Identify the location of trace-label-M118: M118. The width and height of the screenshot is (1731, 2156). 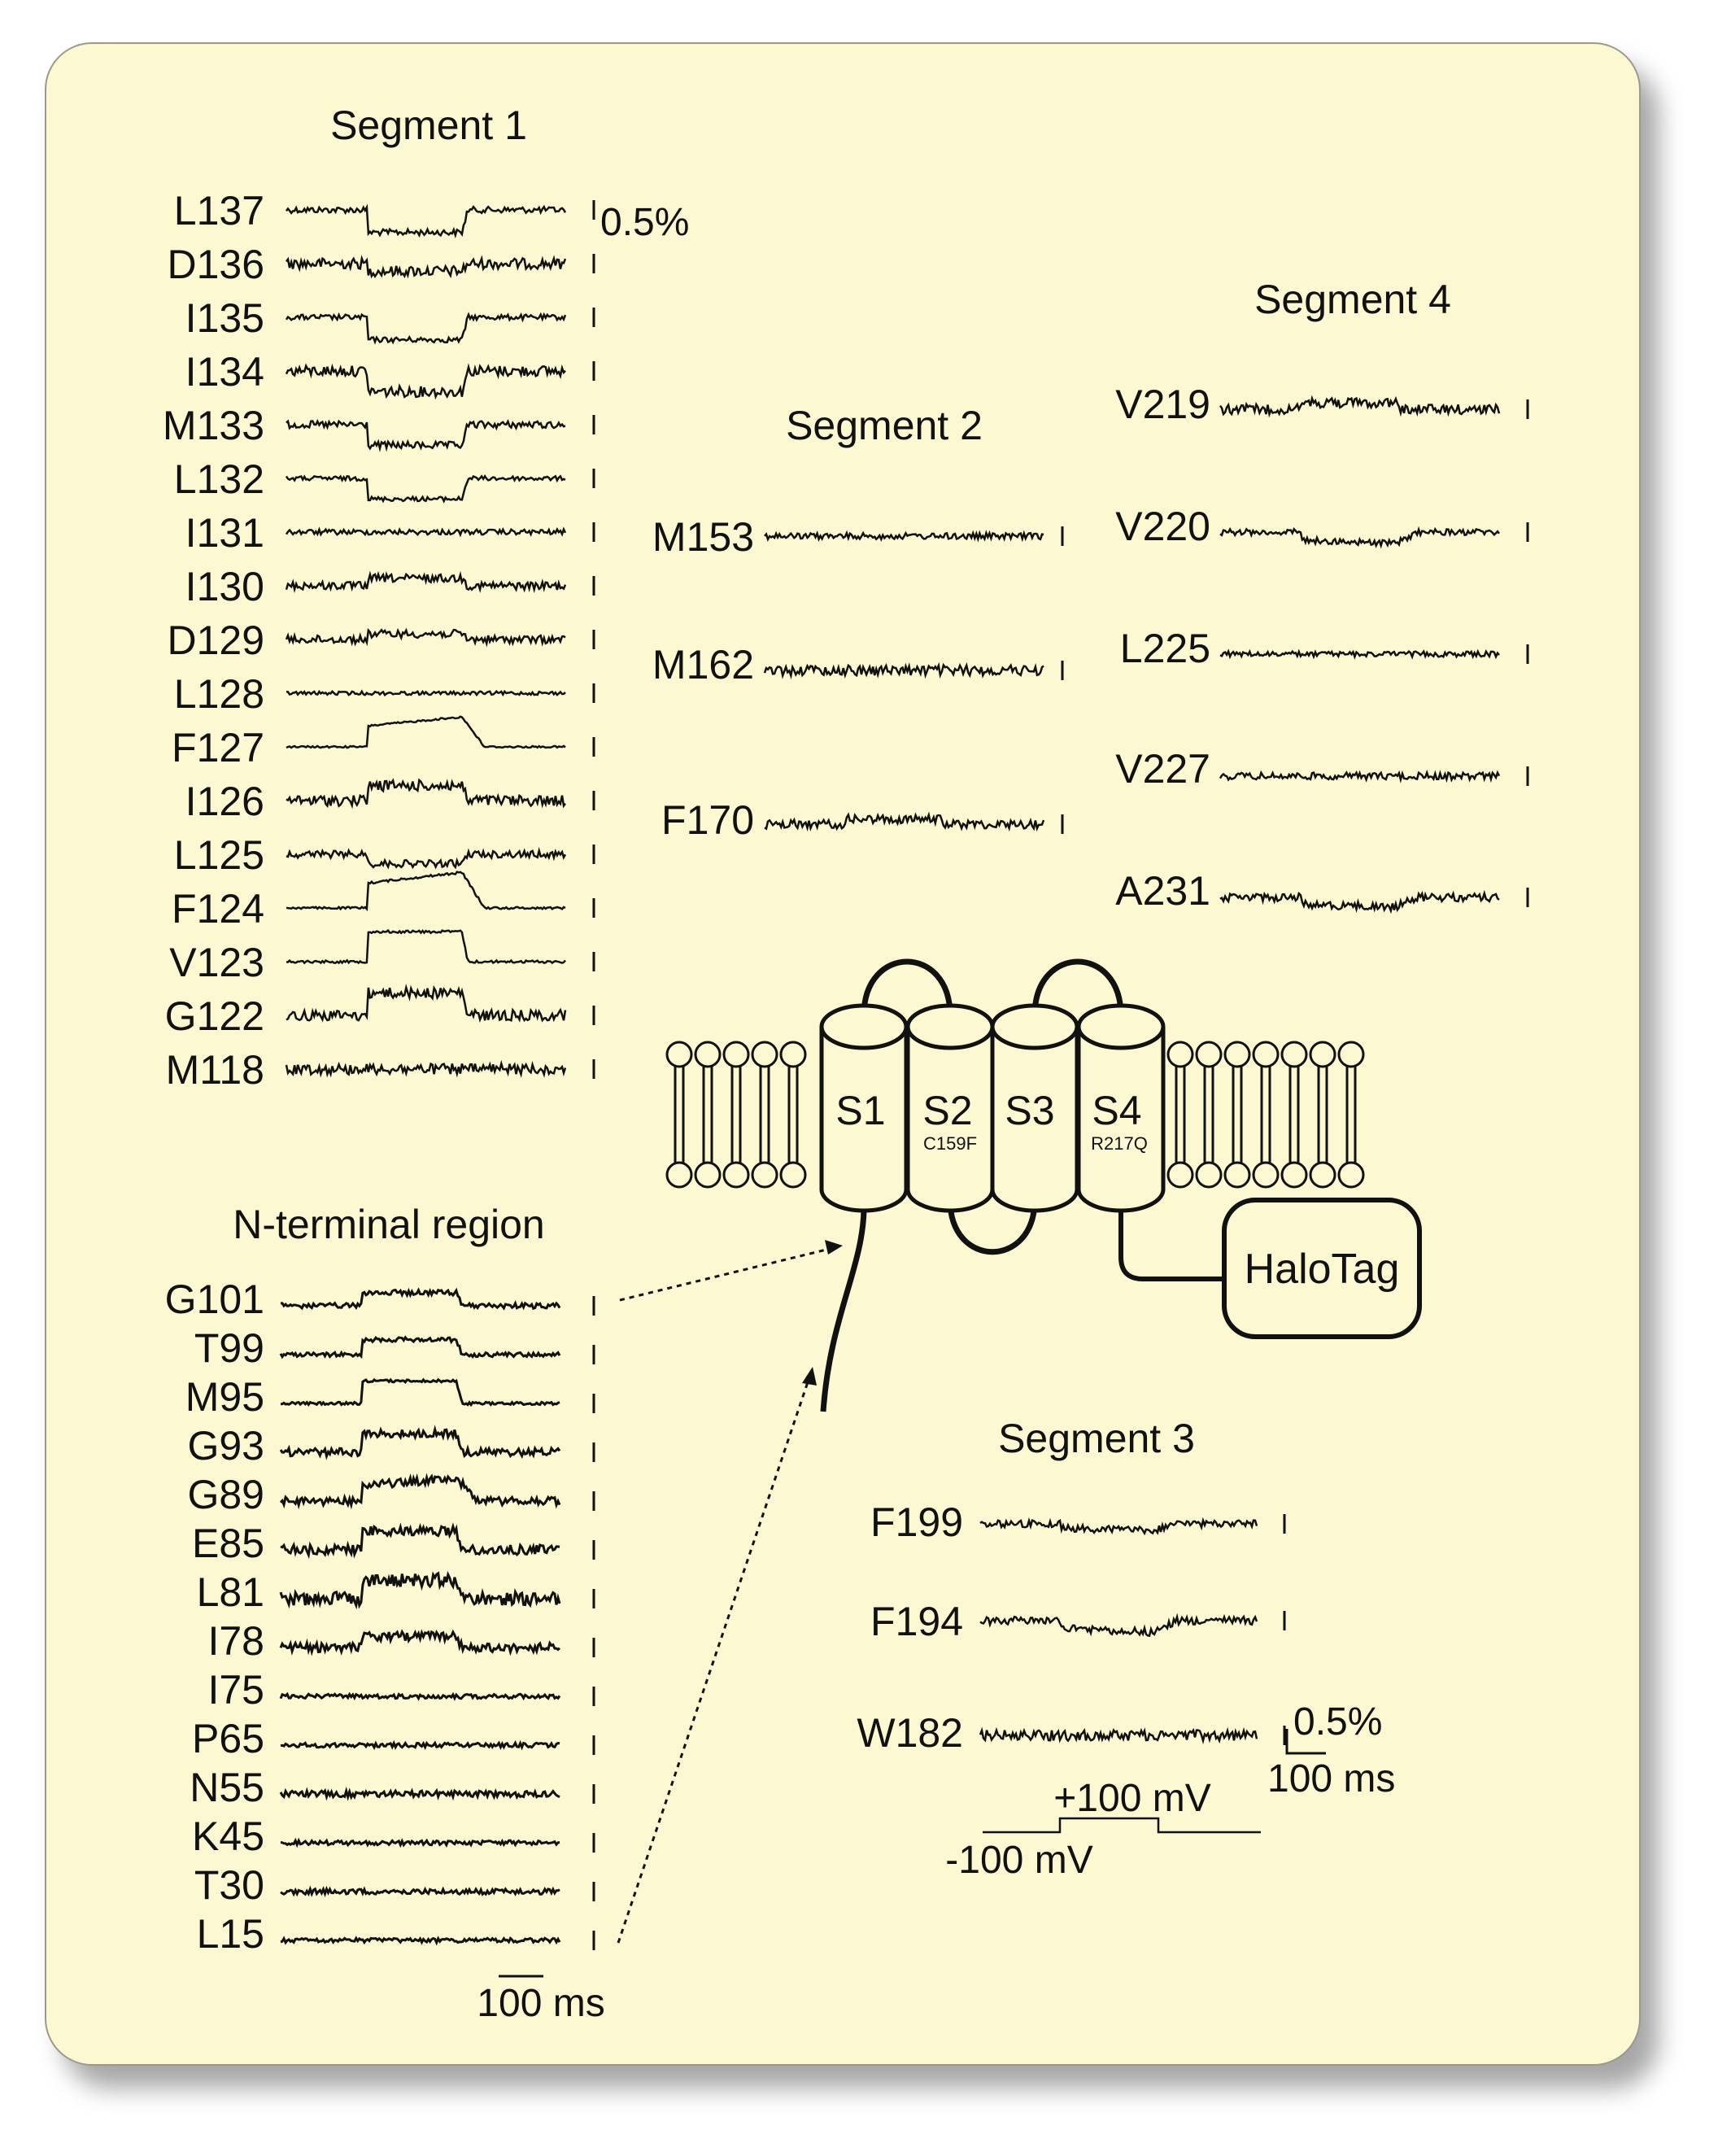
(215, 1070).